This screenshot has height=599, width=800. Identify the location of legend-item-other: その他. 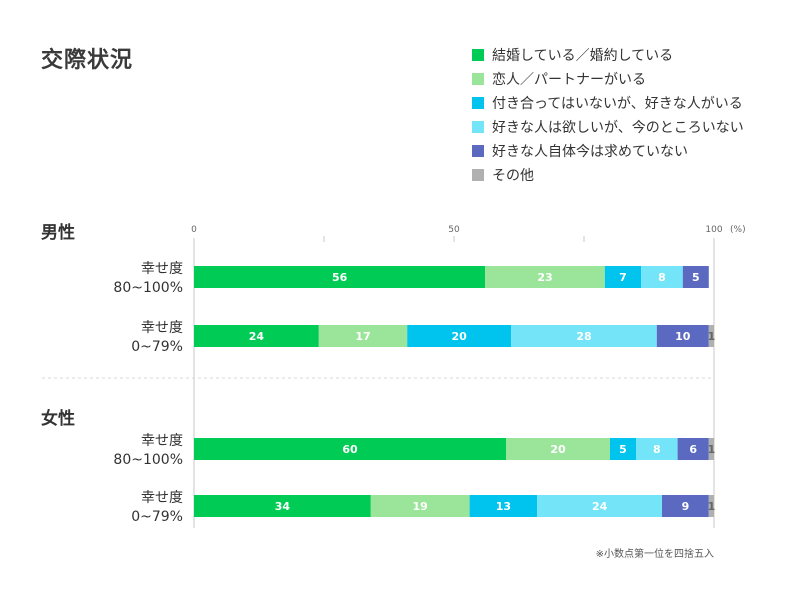
(608, 175).